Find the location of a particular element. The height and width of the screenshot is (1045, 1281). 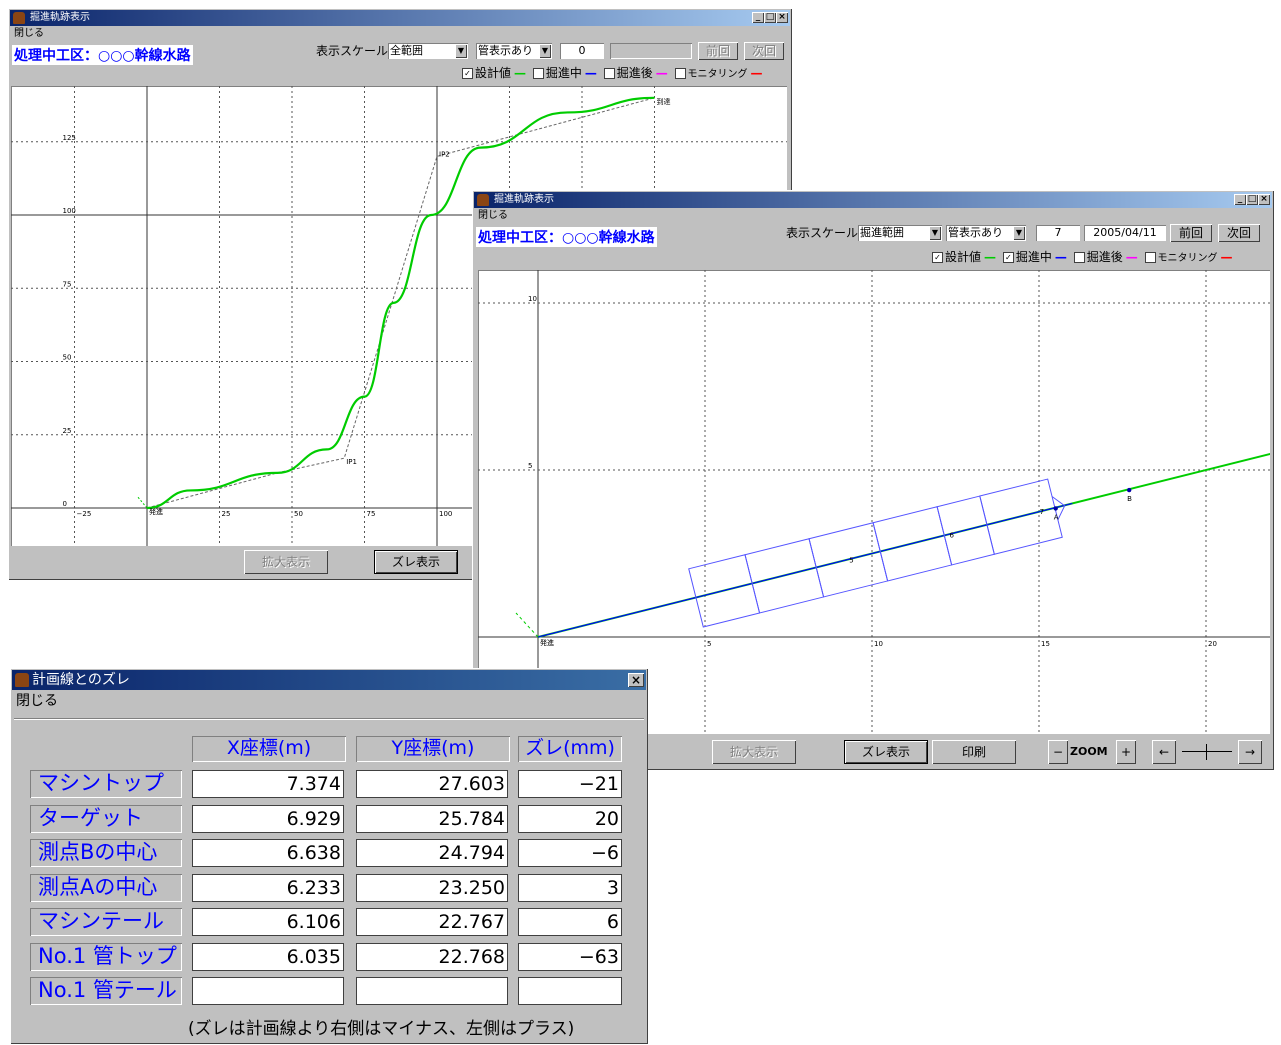

x-tick-label: 100 is located at coordinates (445, 514).